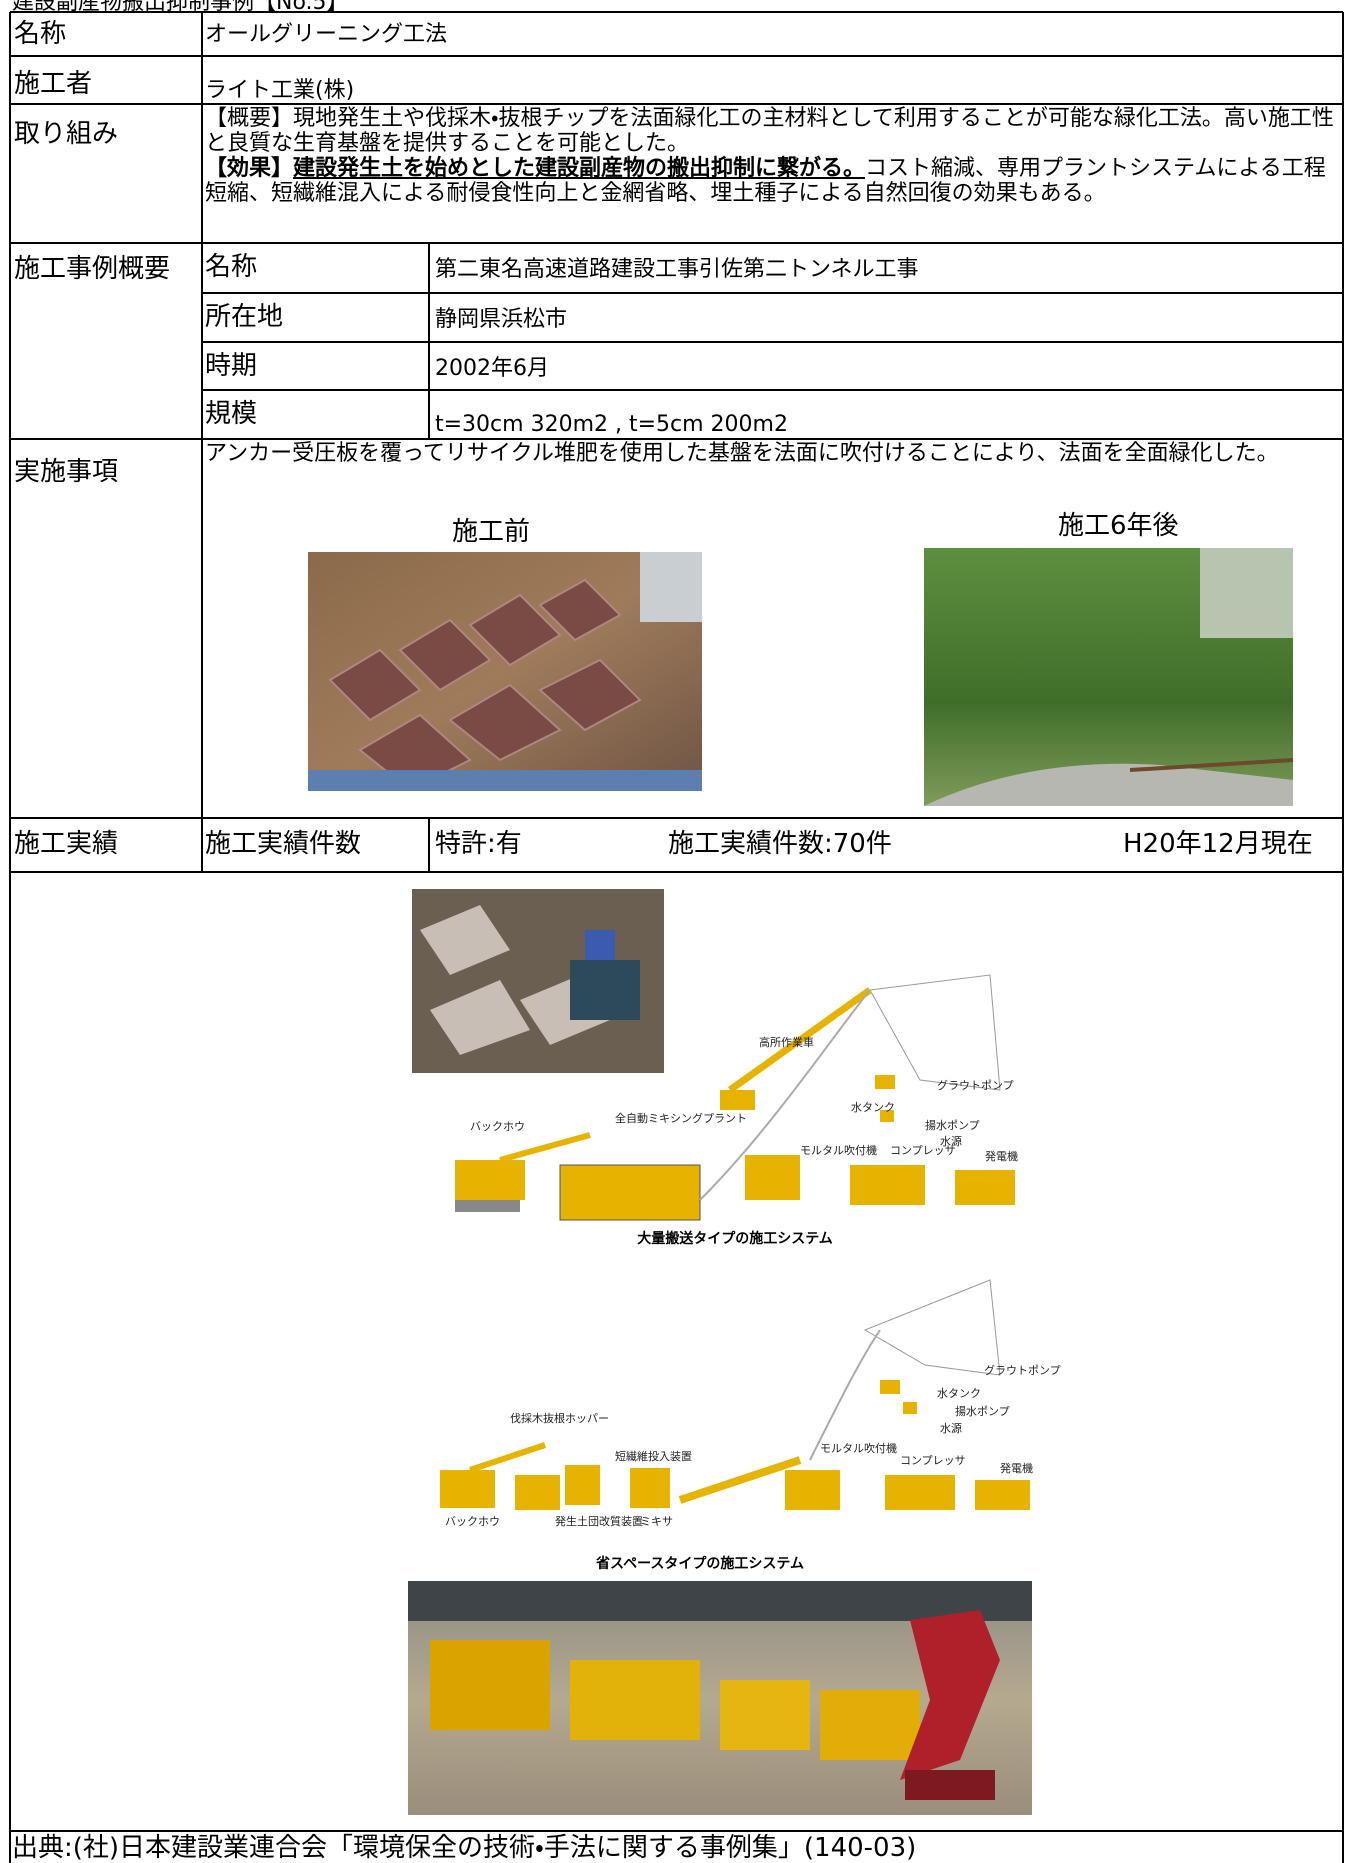 Image resolution: width=1345 pixels, height=1863 pixels. I want to click on photo-spraying, so click(538, 981).